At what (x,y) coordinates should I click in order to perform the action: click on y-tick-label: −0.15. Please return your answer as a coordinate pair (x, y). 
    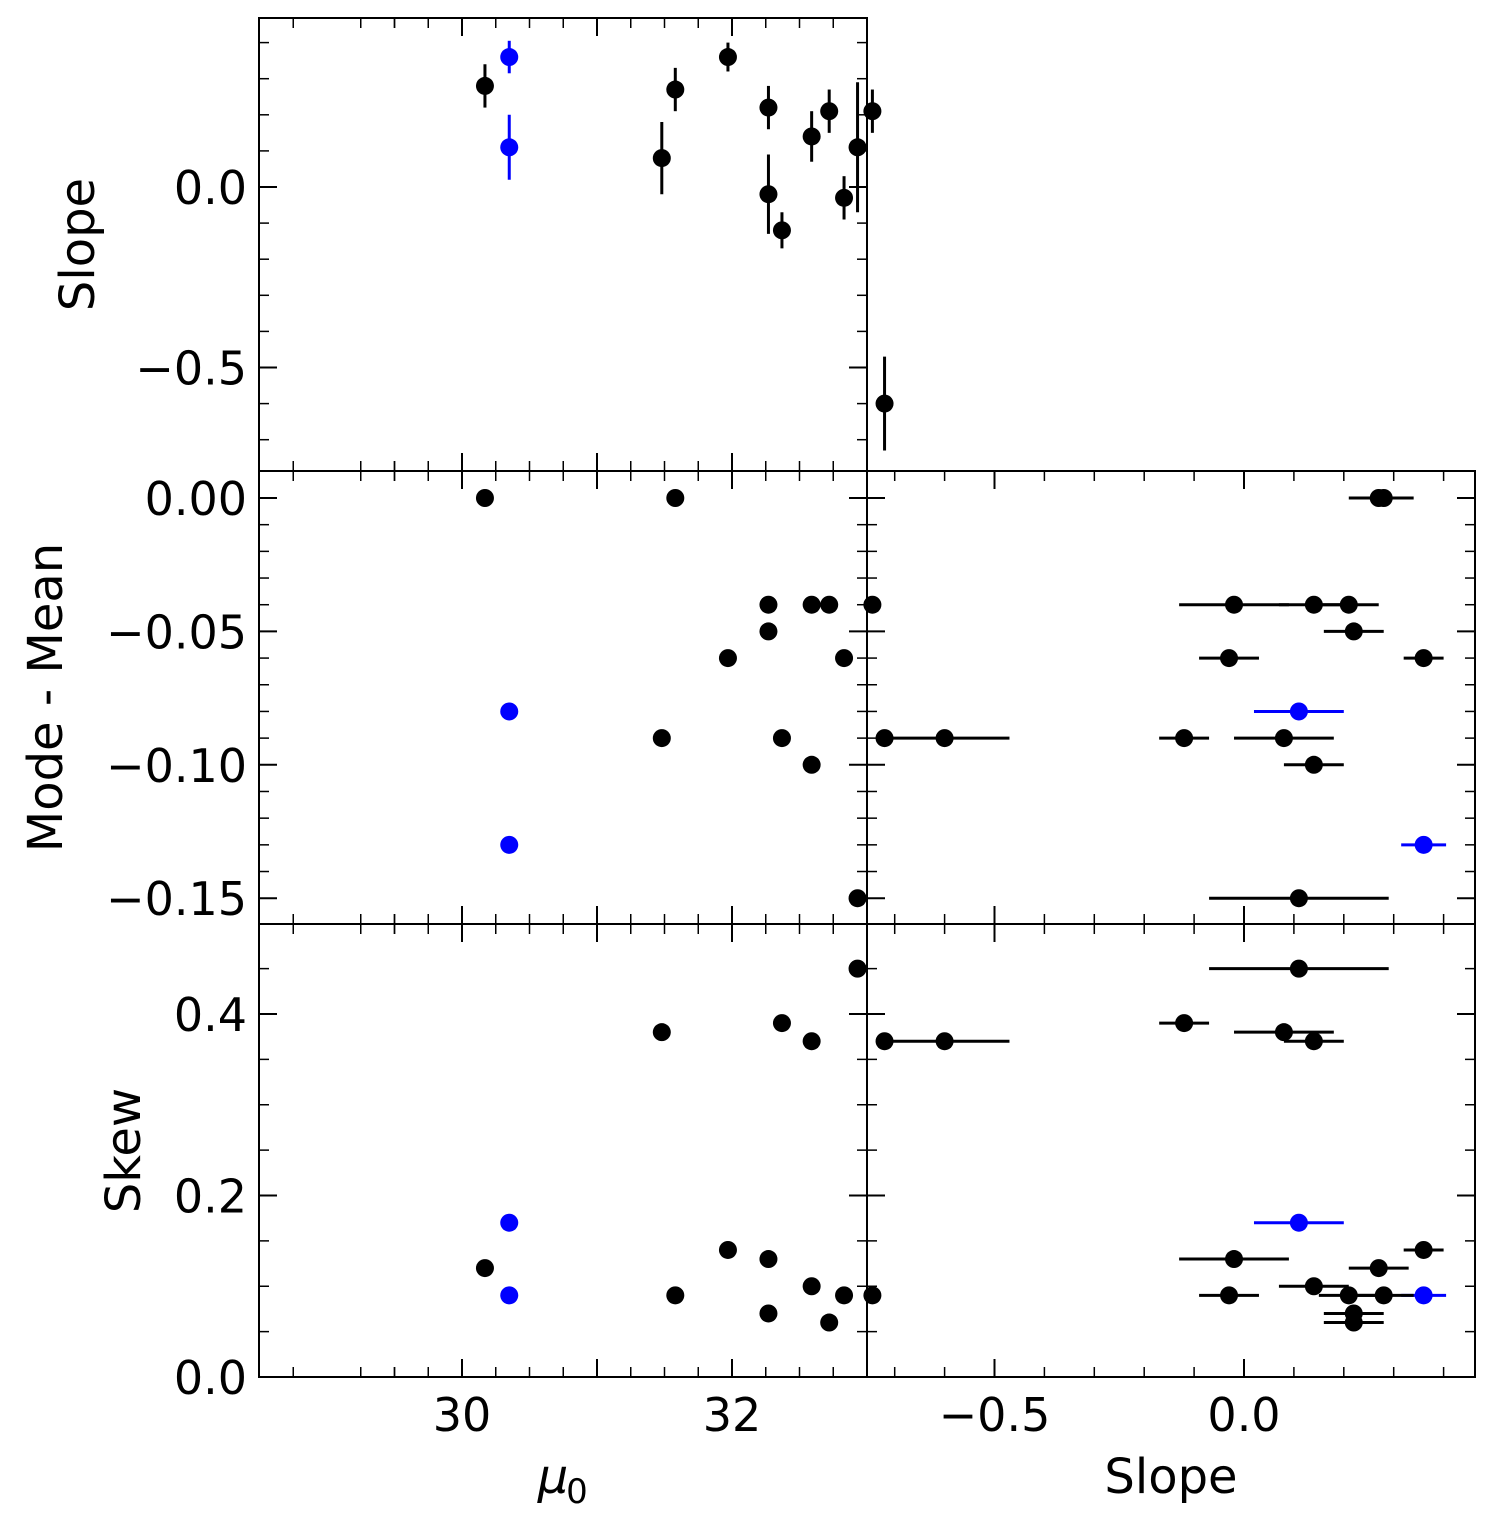
    Looking at the image, I should click on (176, 899).